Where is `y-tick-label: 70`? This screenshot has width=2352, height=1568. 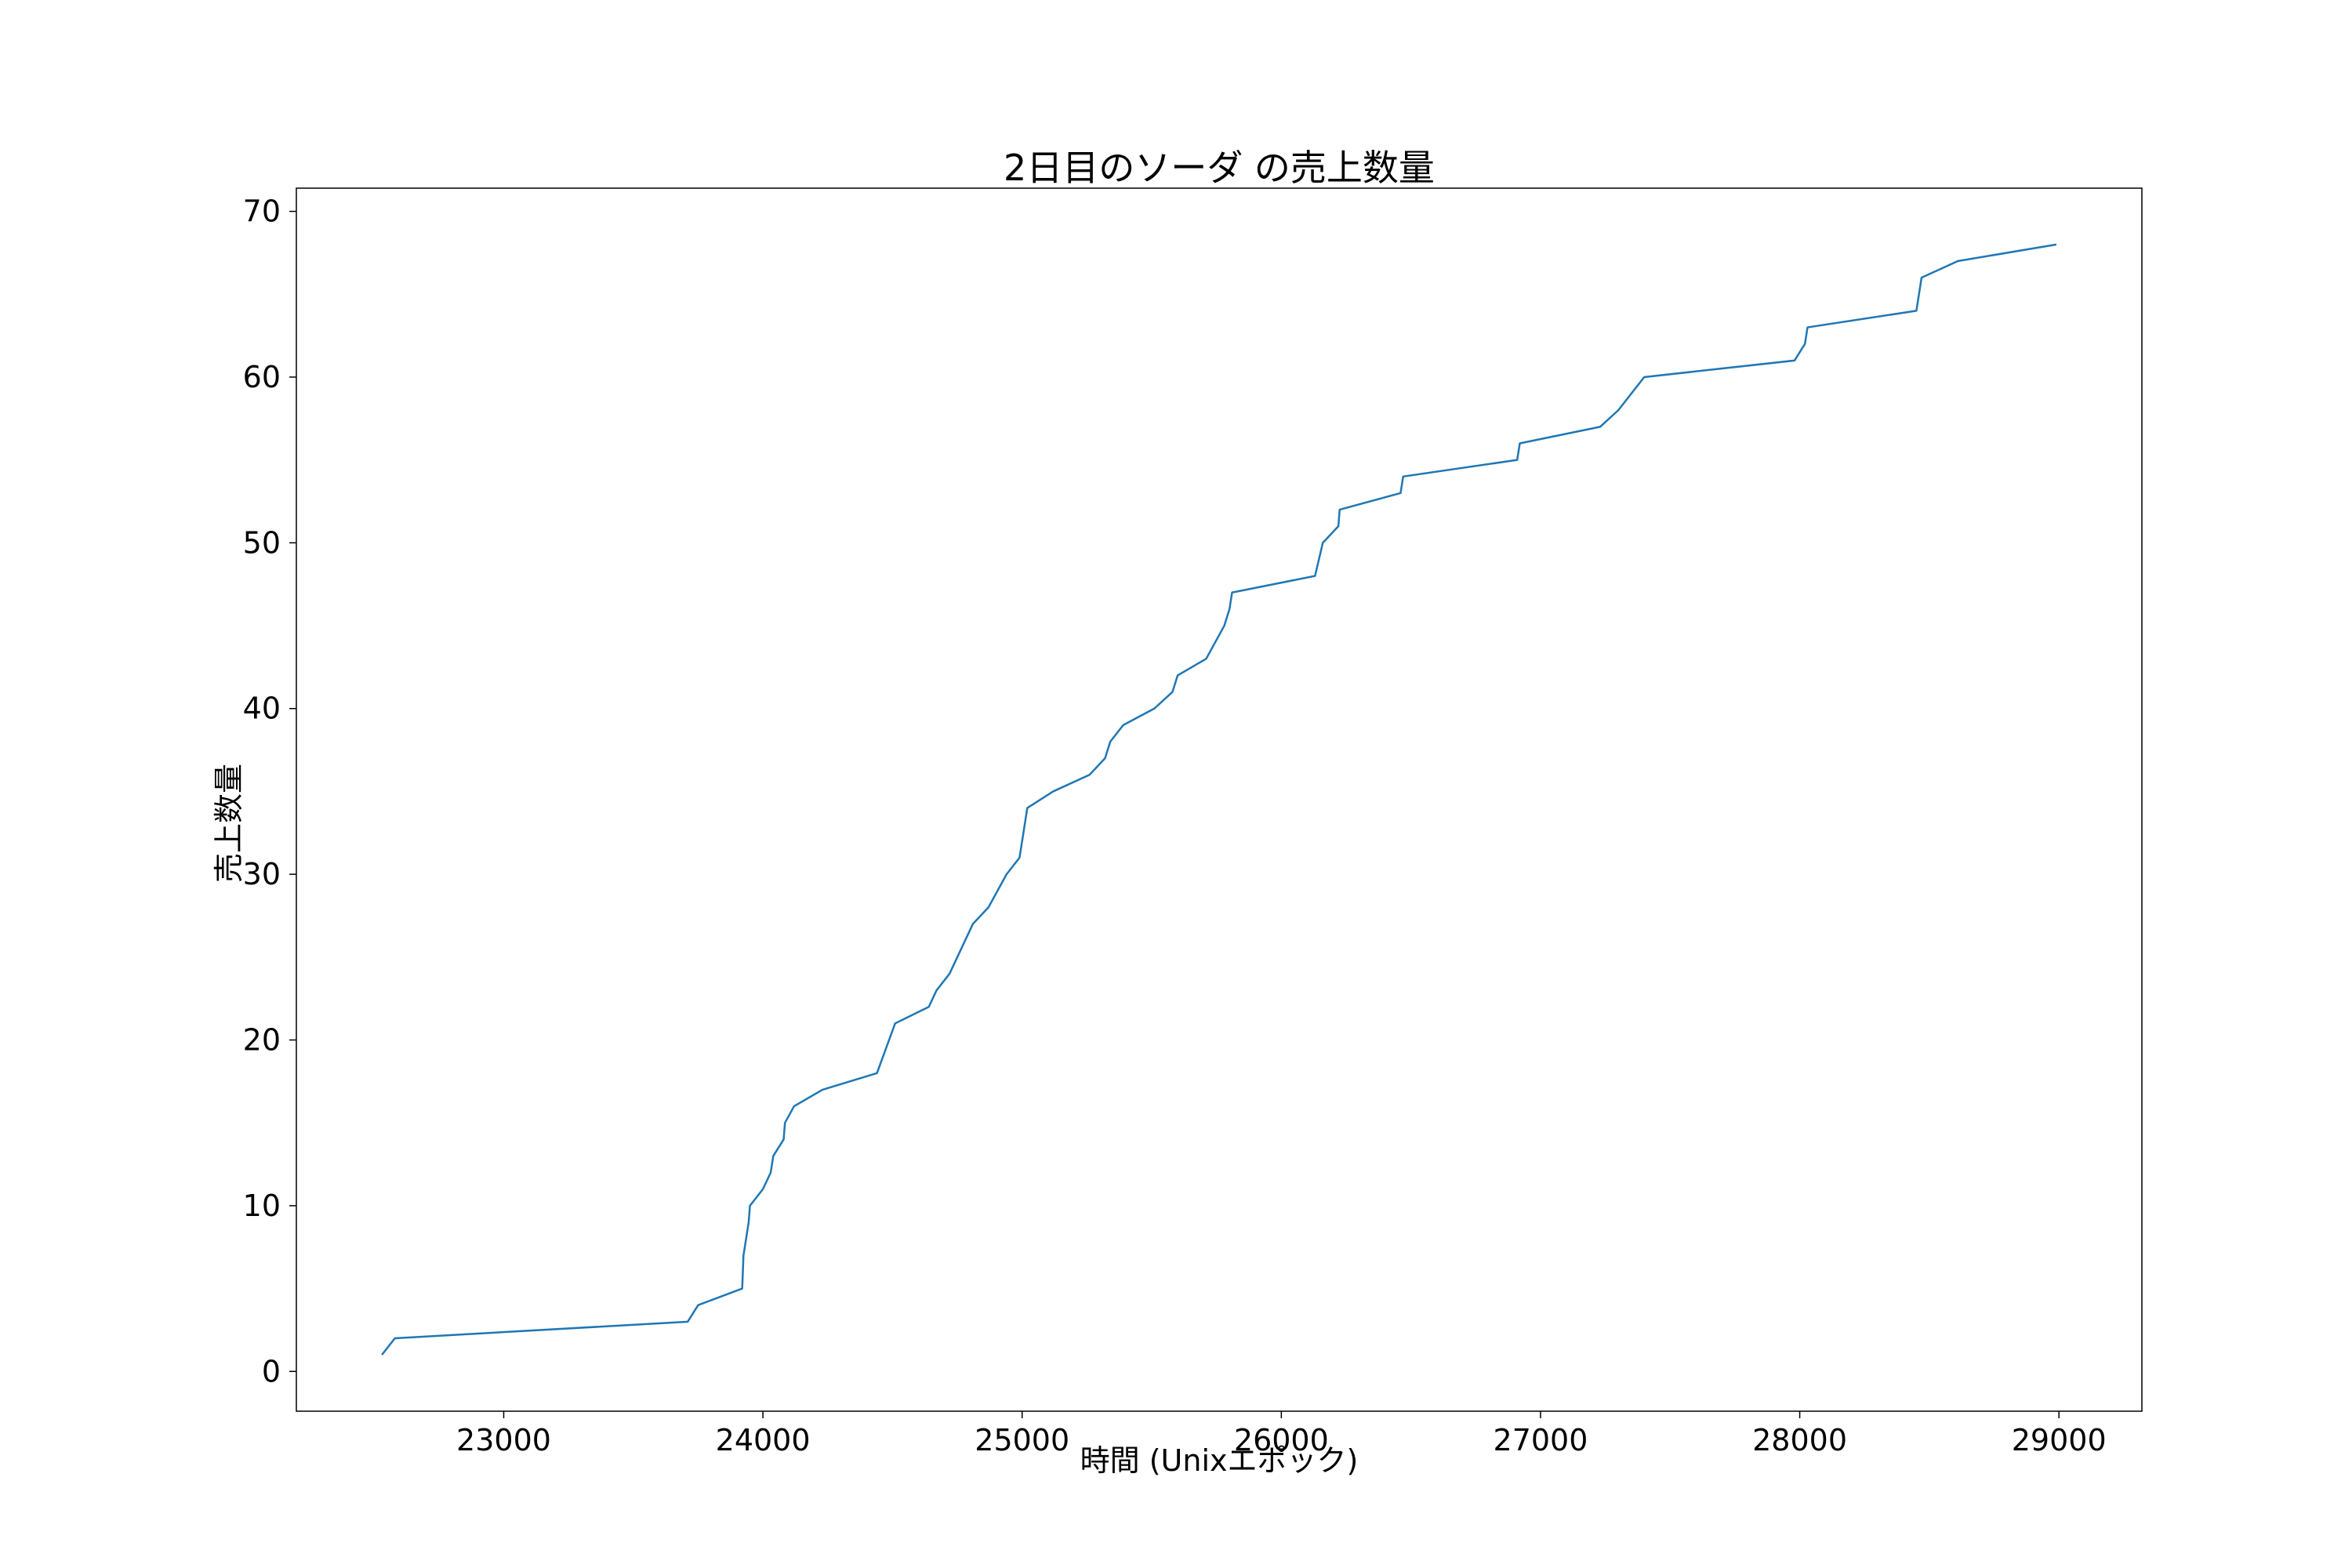 y-tick-label: 70 is located at coordinates (262, 211).